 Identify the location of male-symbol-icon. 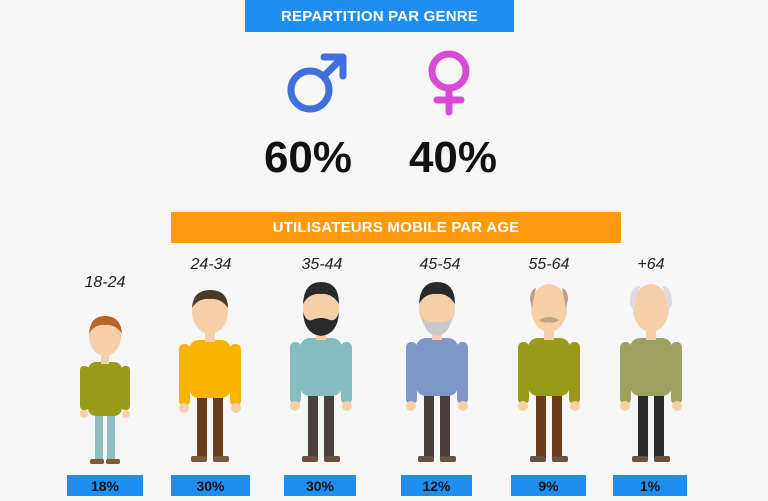
(317, 83).